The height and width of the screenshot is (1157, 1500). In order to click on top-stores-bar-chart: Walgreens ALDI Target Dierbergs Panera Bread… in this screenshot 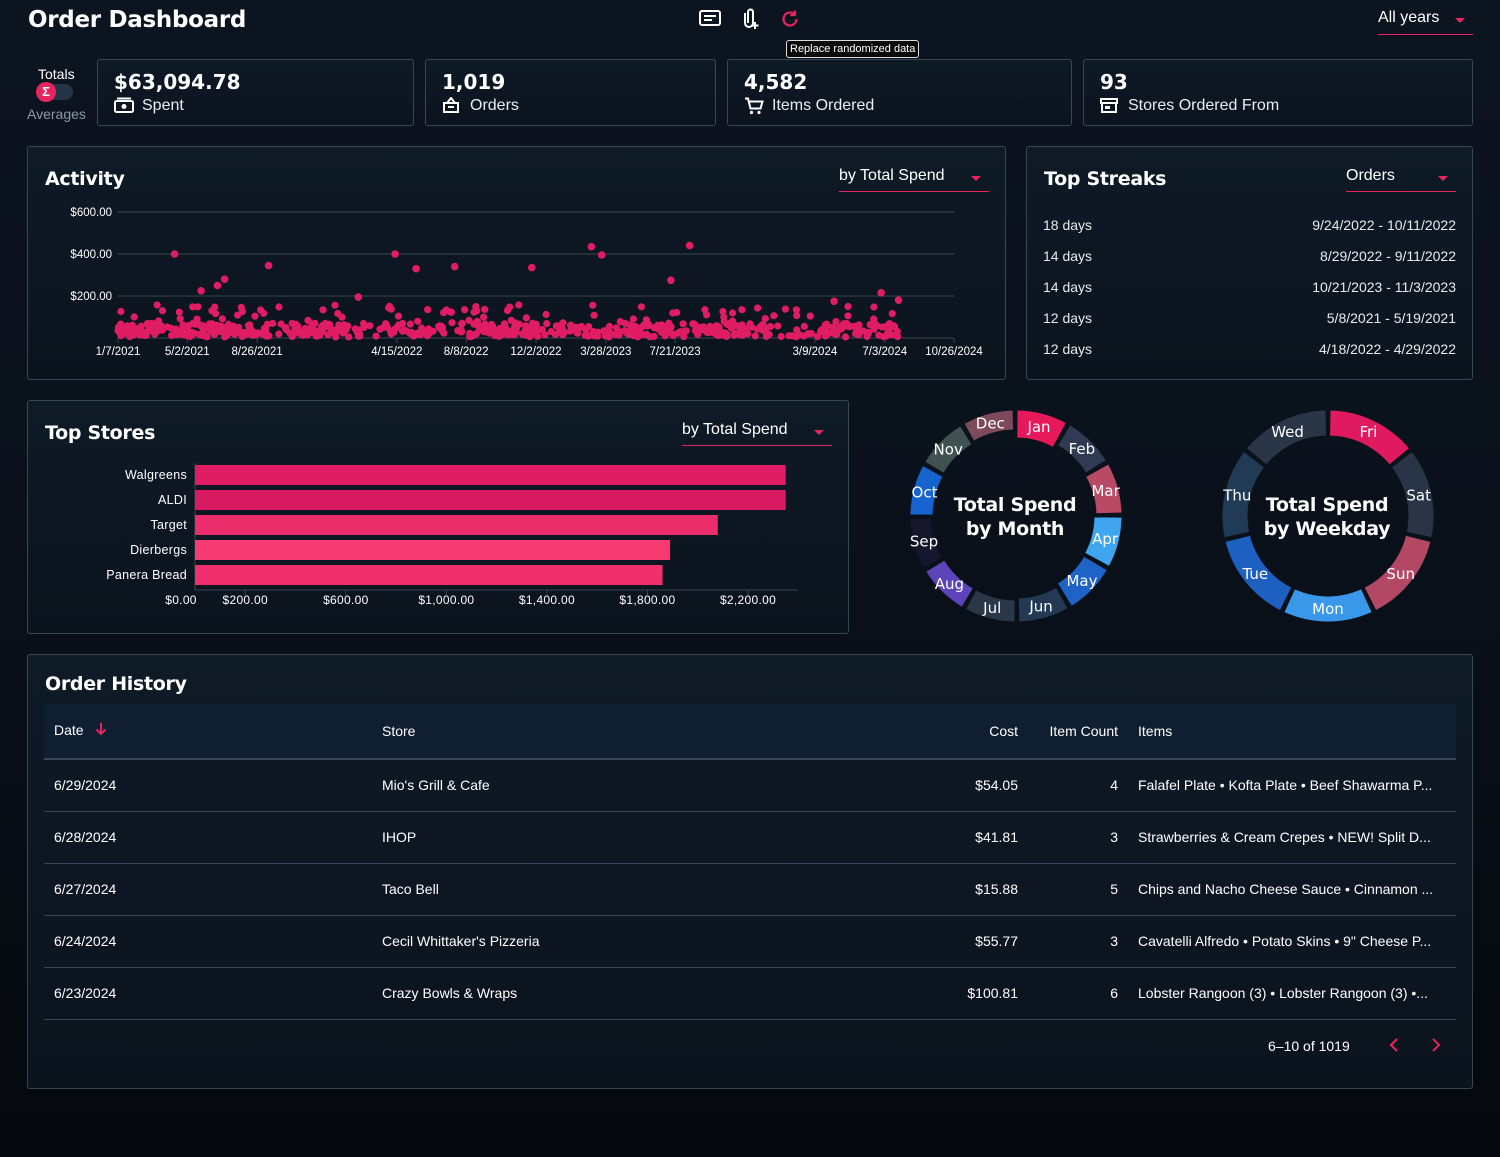, I will do `click(452, 535)`.